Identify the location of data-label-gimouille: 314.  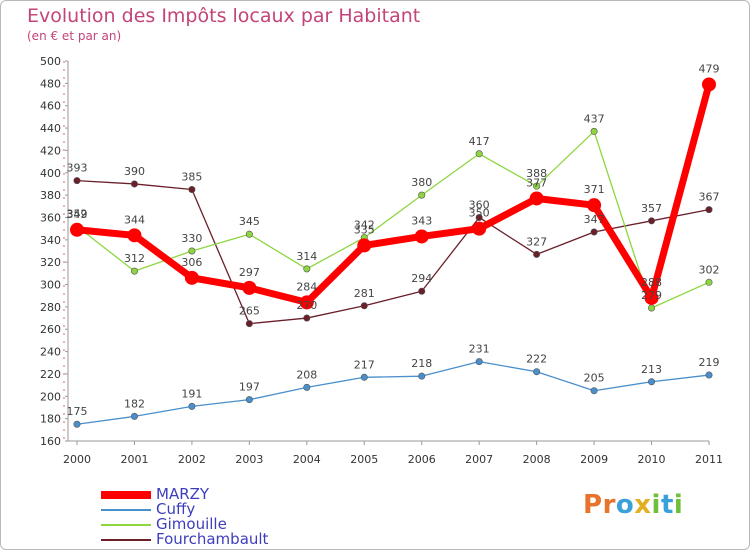
(306, 256).